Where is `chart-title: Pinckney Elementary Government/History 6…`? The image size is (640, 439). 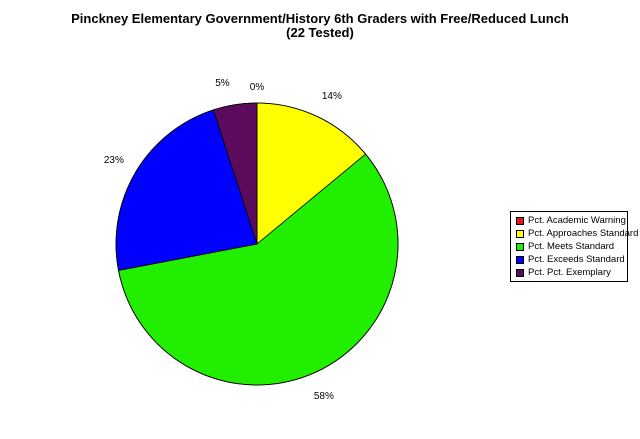 chart-title: Pinckney Elementary Government/History 6… is located at coordinates (320, 18).